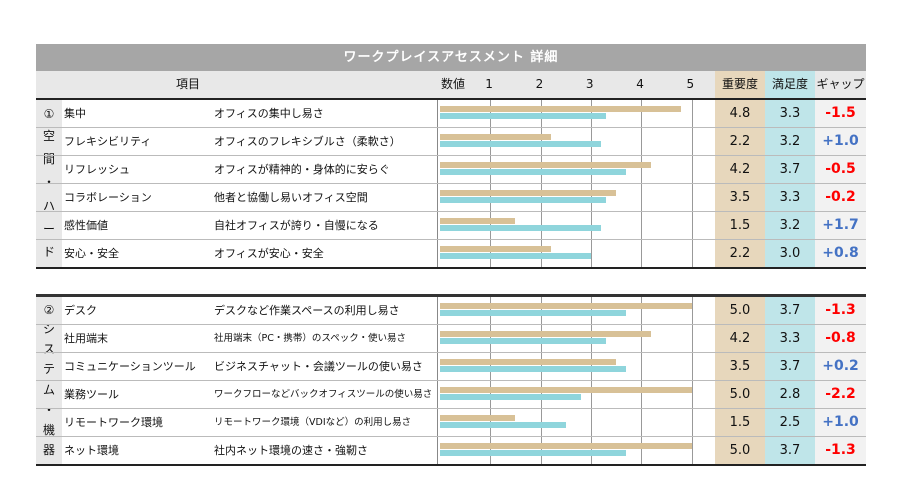  Describe the element at coordinates (48, 205) in the screenshot. I see `section-label-char: ハ` at that location.